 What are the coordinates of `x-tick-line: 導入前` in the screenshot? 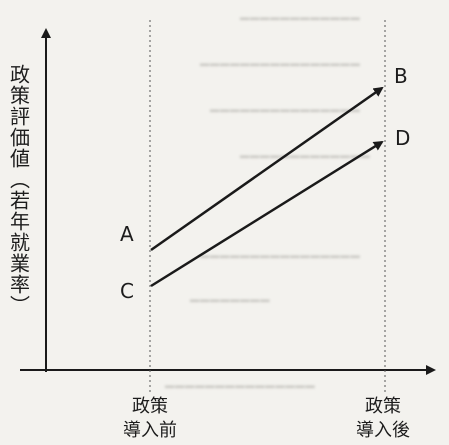 It's located at (150, 430).